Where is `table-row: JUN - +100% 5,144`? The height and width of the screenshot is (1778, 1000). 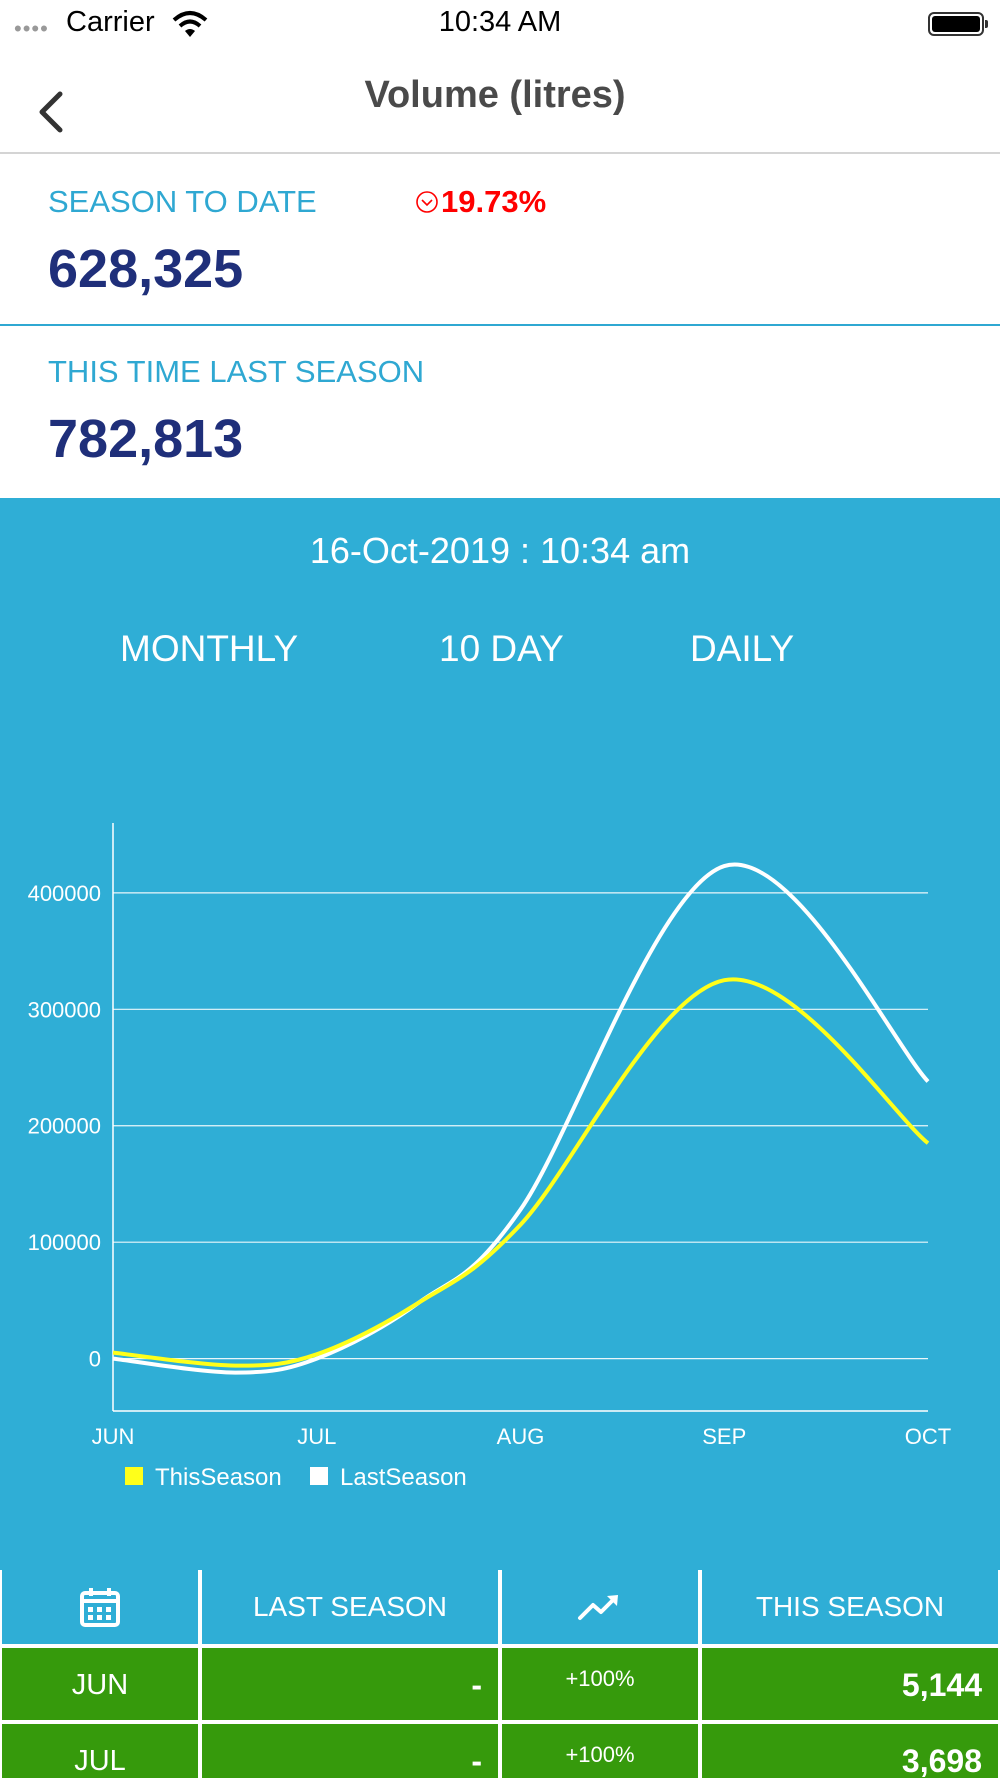 table-row: JUN - +100% 5,144 is located at coordinates (500, 1686).